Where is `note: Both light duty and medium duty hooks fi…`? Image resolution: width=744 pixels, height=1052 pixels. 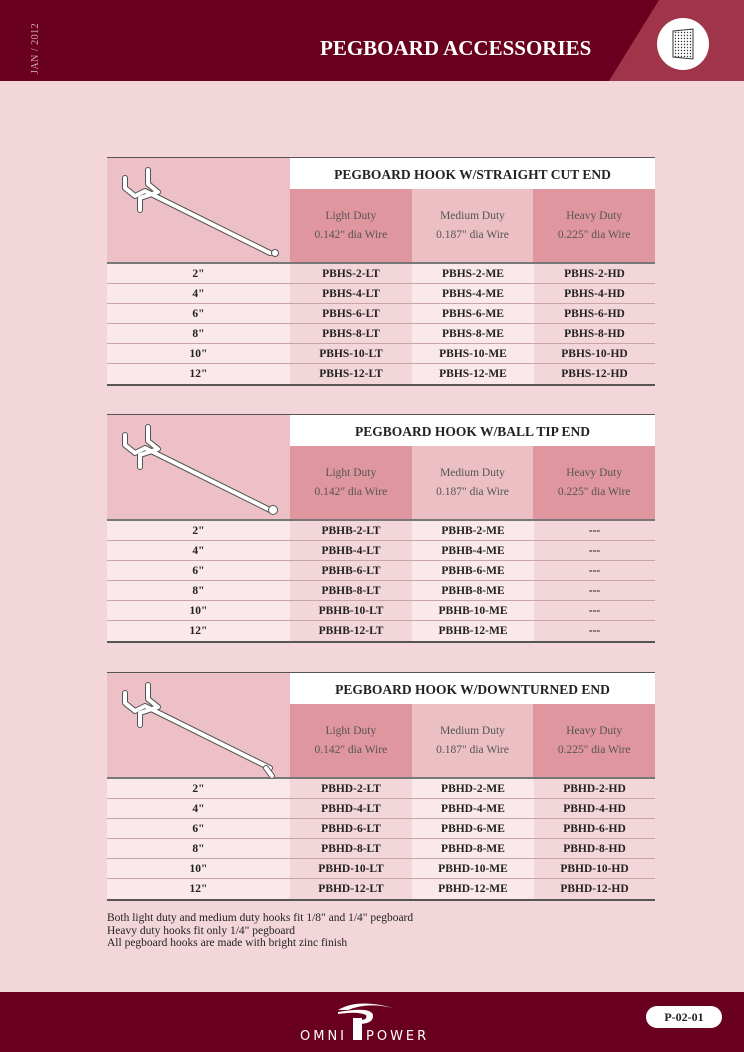 note: Both light duty and medium duty hooks fi… is located at coordinates (260, 918).